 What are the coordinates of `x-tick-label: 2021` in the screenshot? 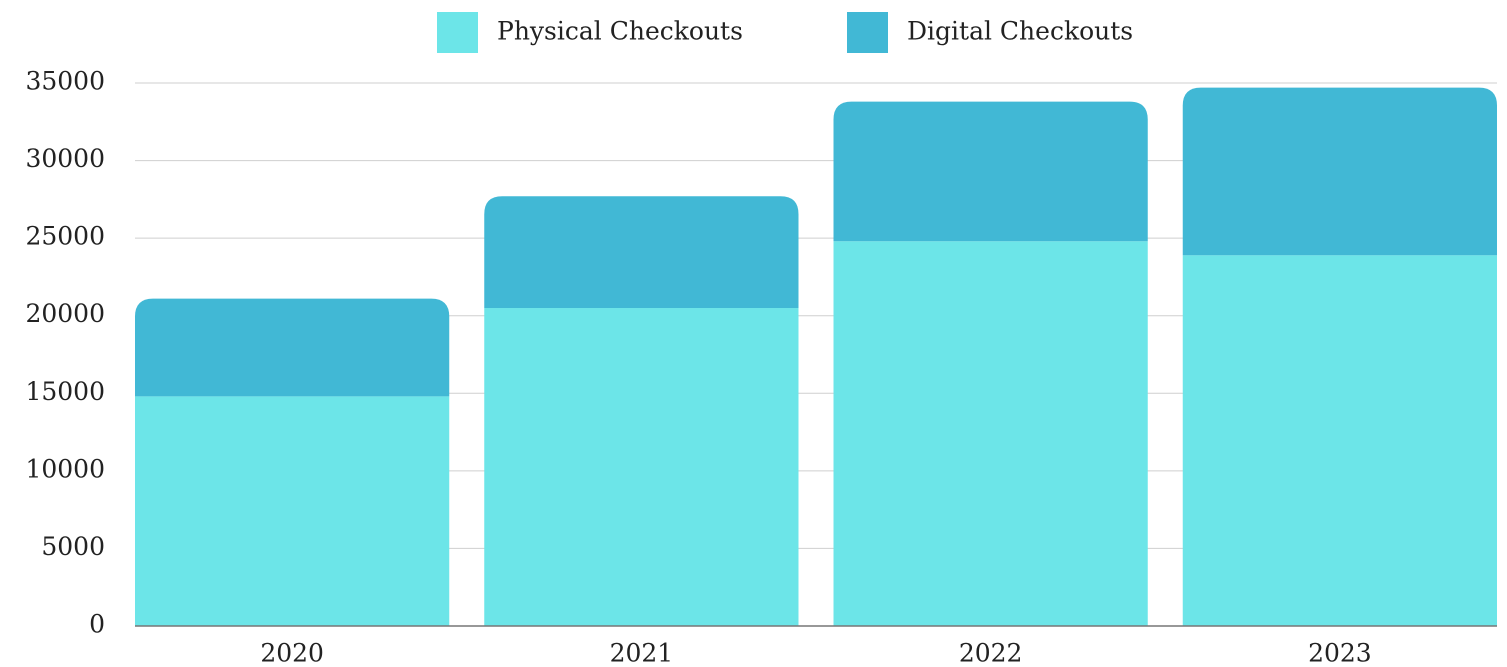 It's located at (642, 653).